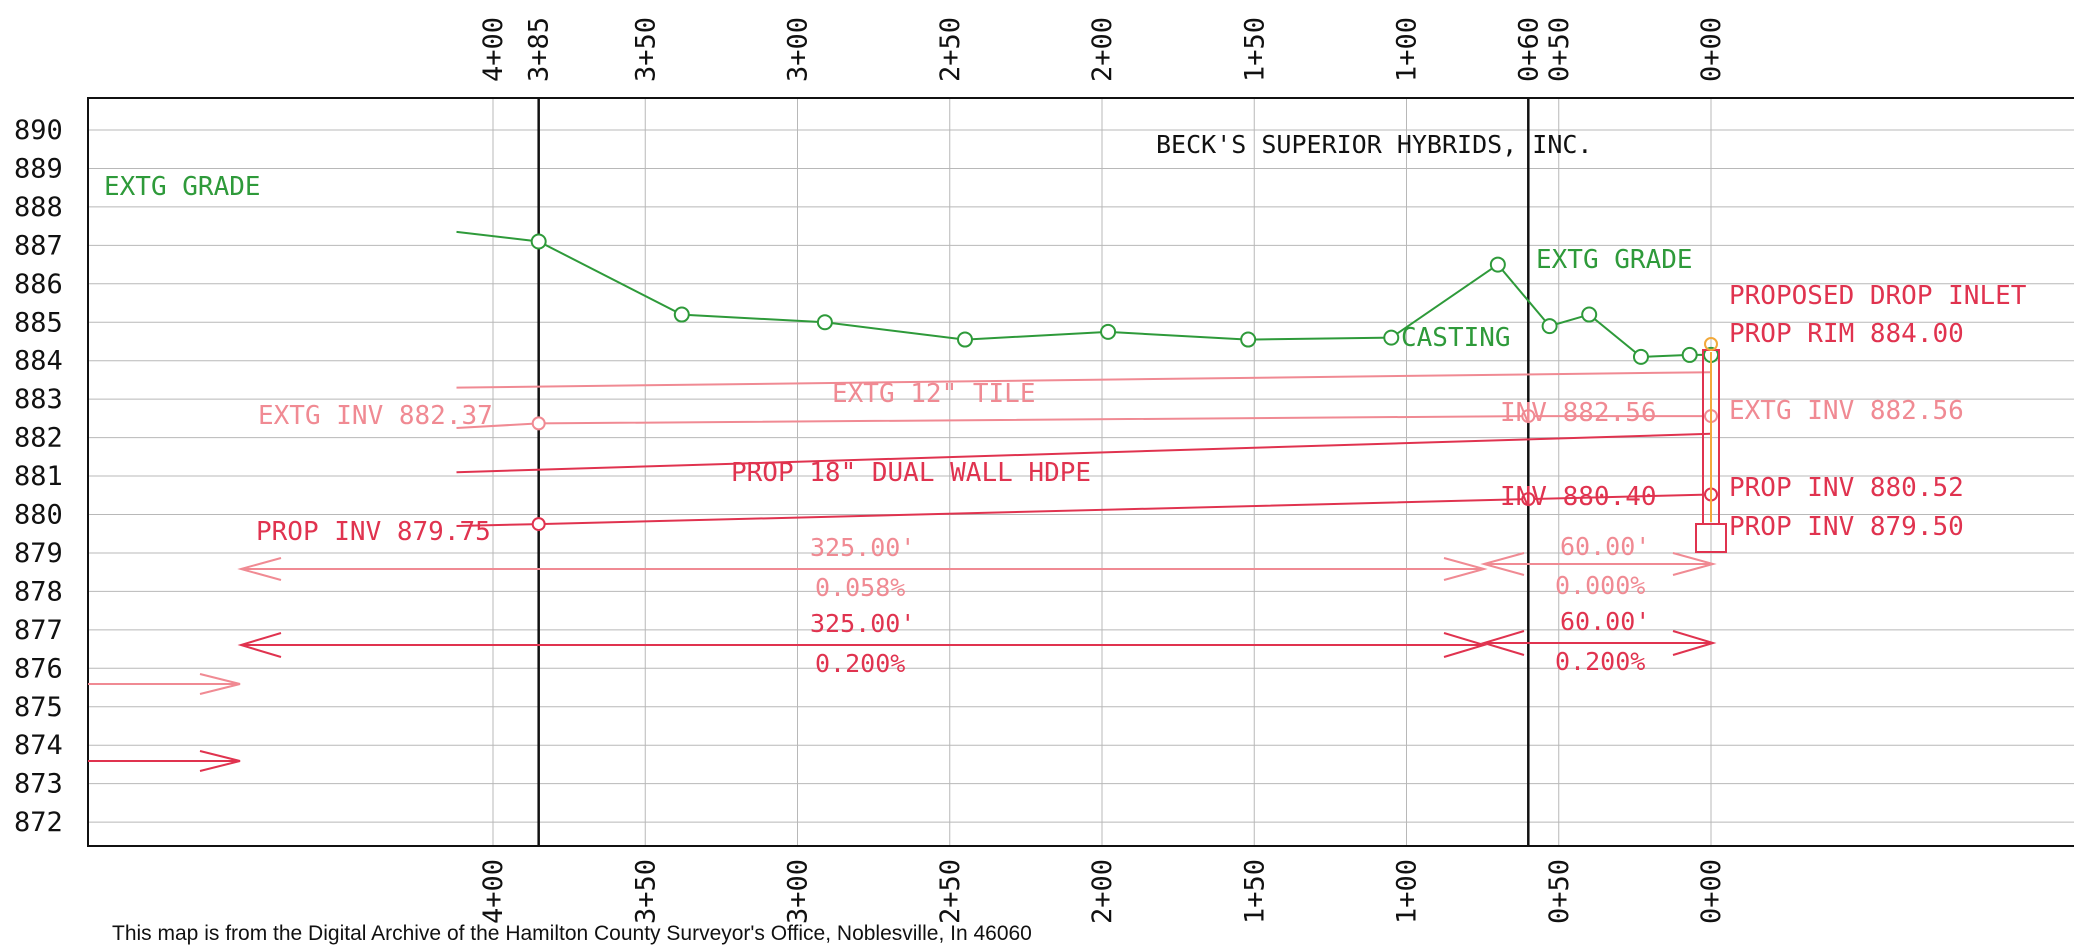 The width and height of the screenshot is (2074, 946). Describe the element at coordinates (1600, 585) in the screenshot. I see `dim-extg-slope-short: 0.000%` at that location.